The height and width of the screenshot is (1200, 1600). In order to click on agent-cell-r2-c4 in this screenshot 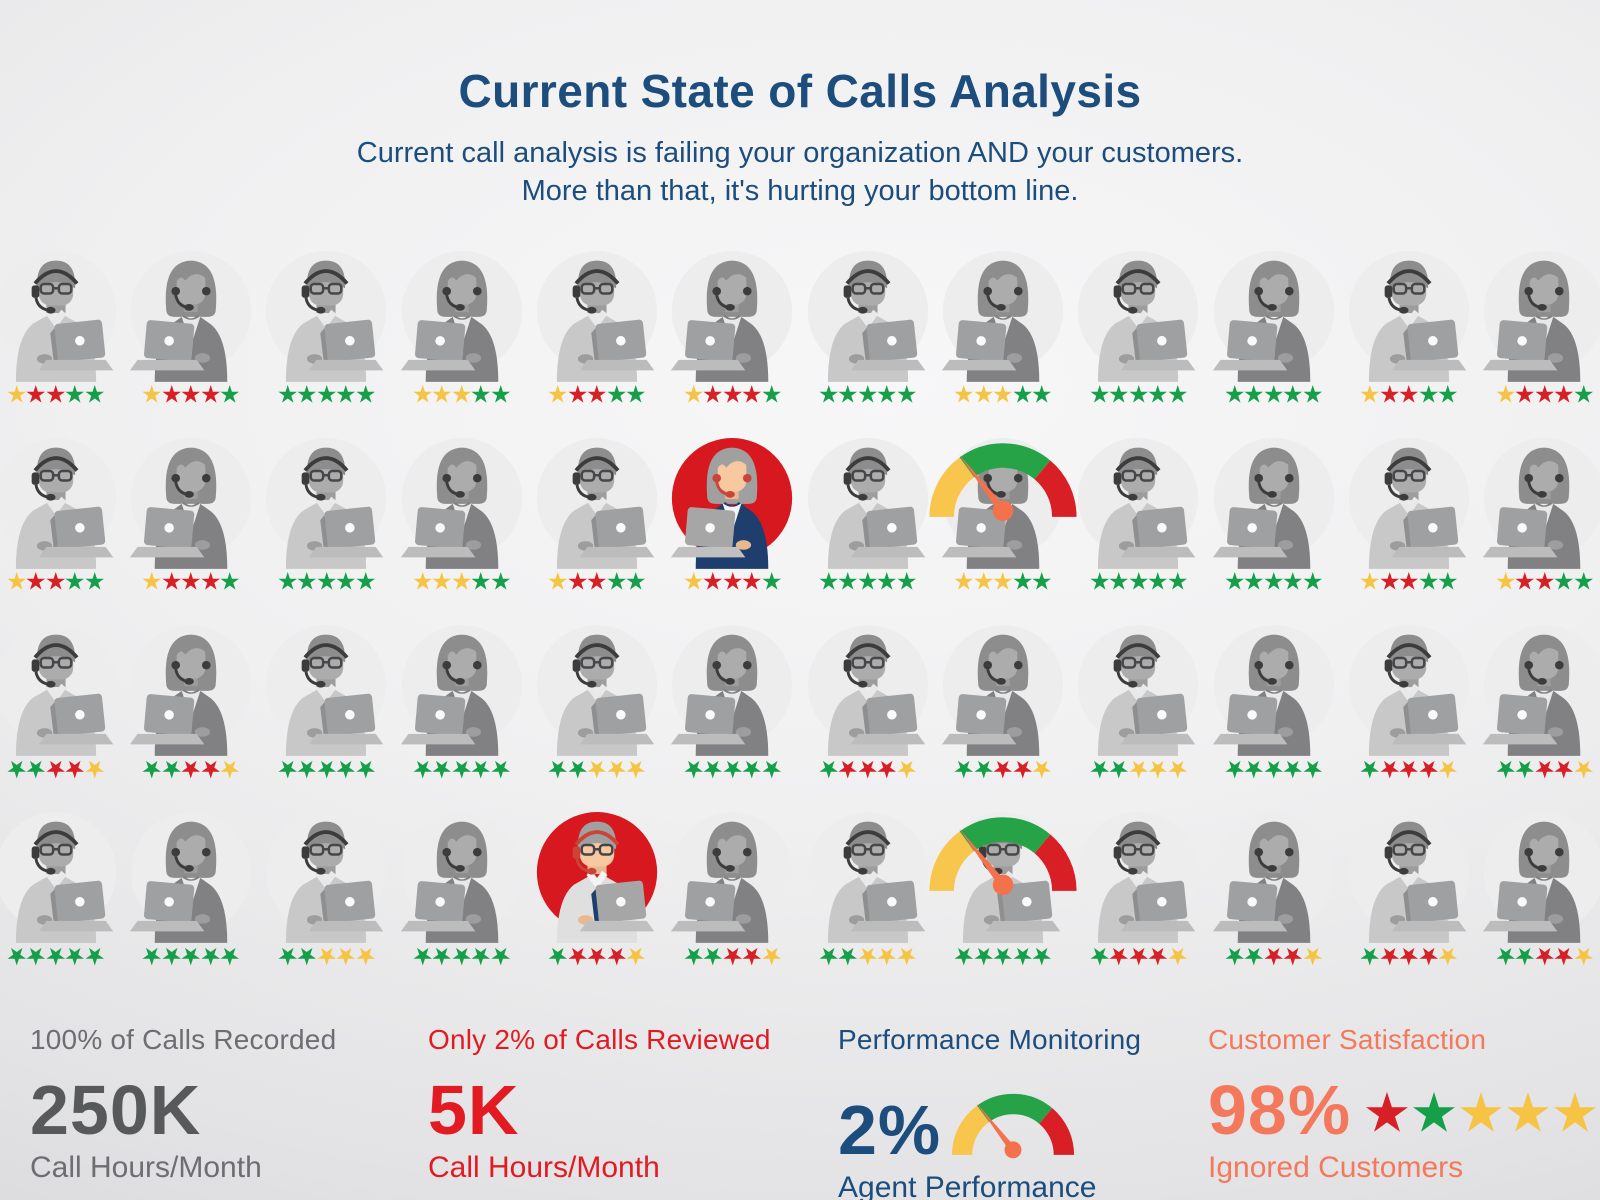, I will do `click(461, 528)`.